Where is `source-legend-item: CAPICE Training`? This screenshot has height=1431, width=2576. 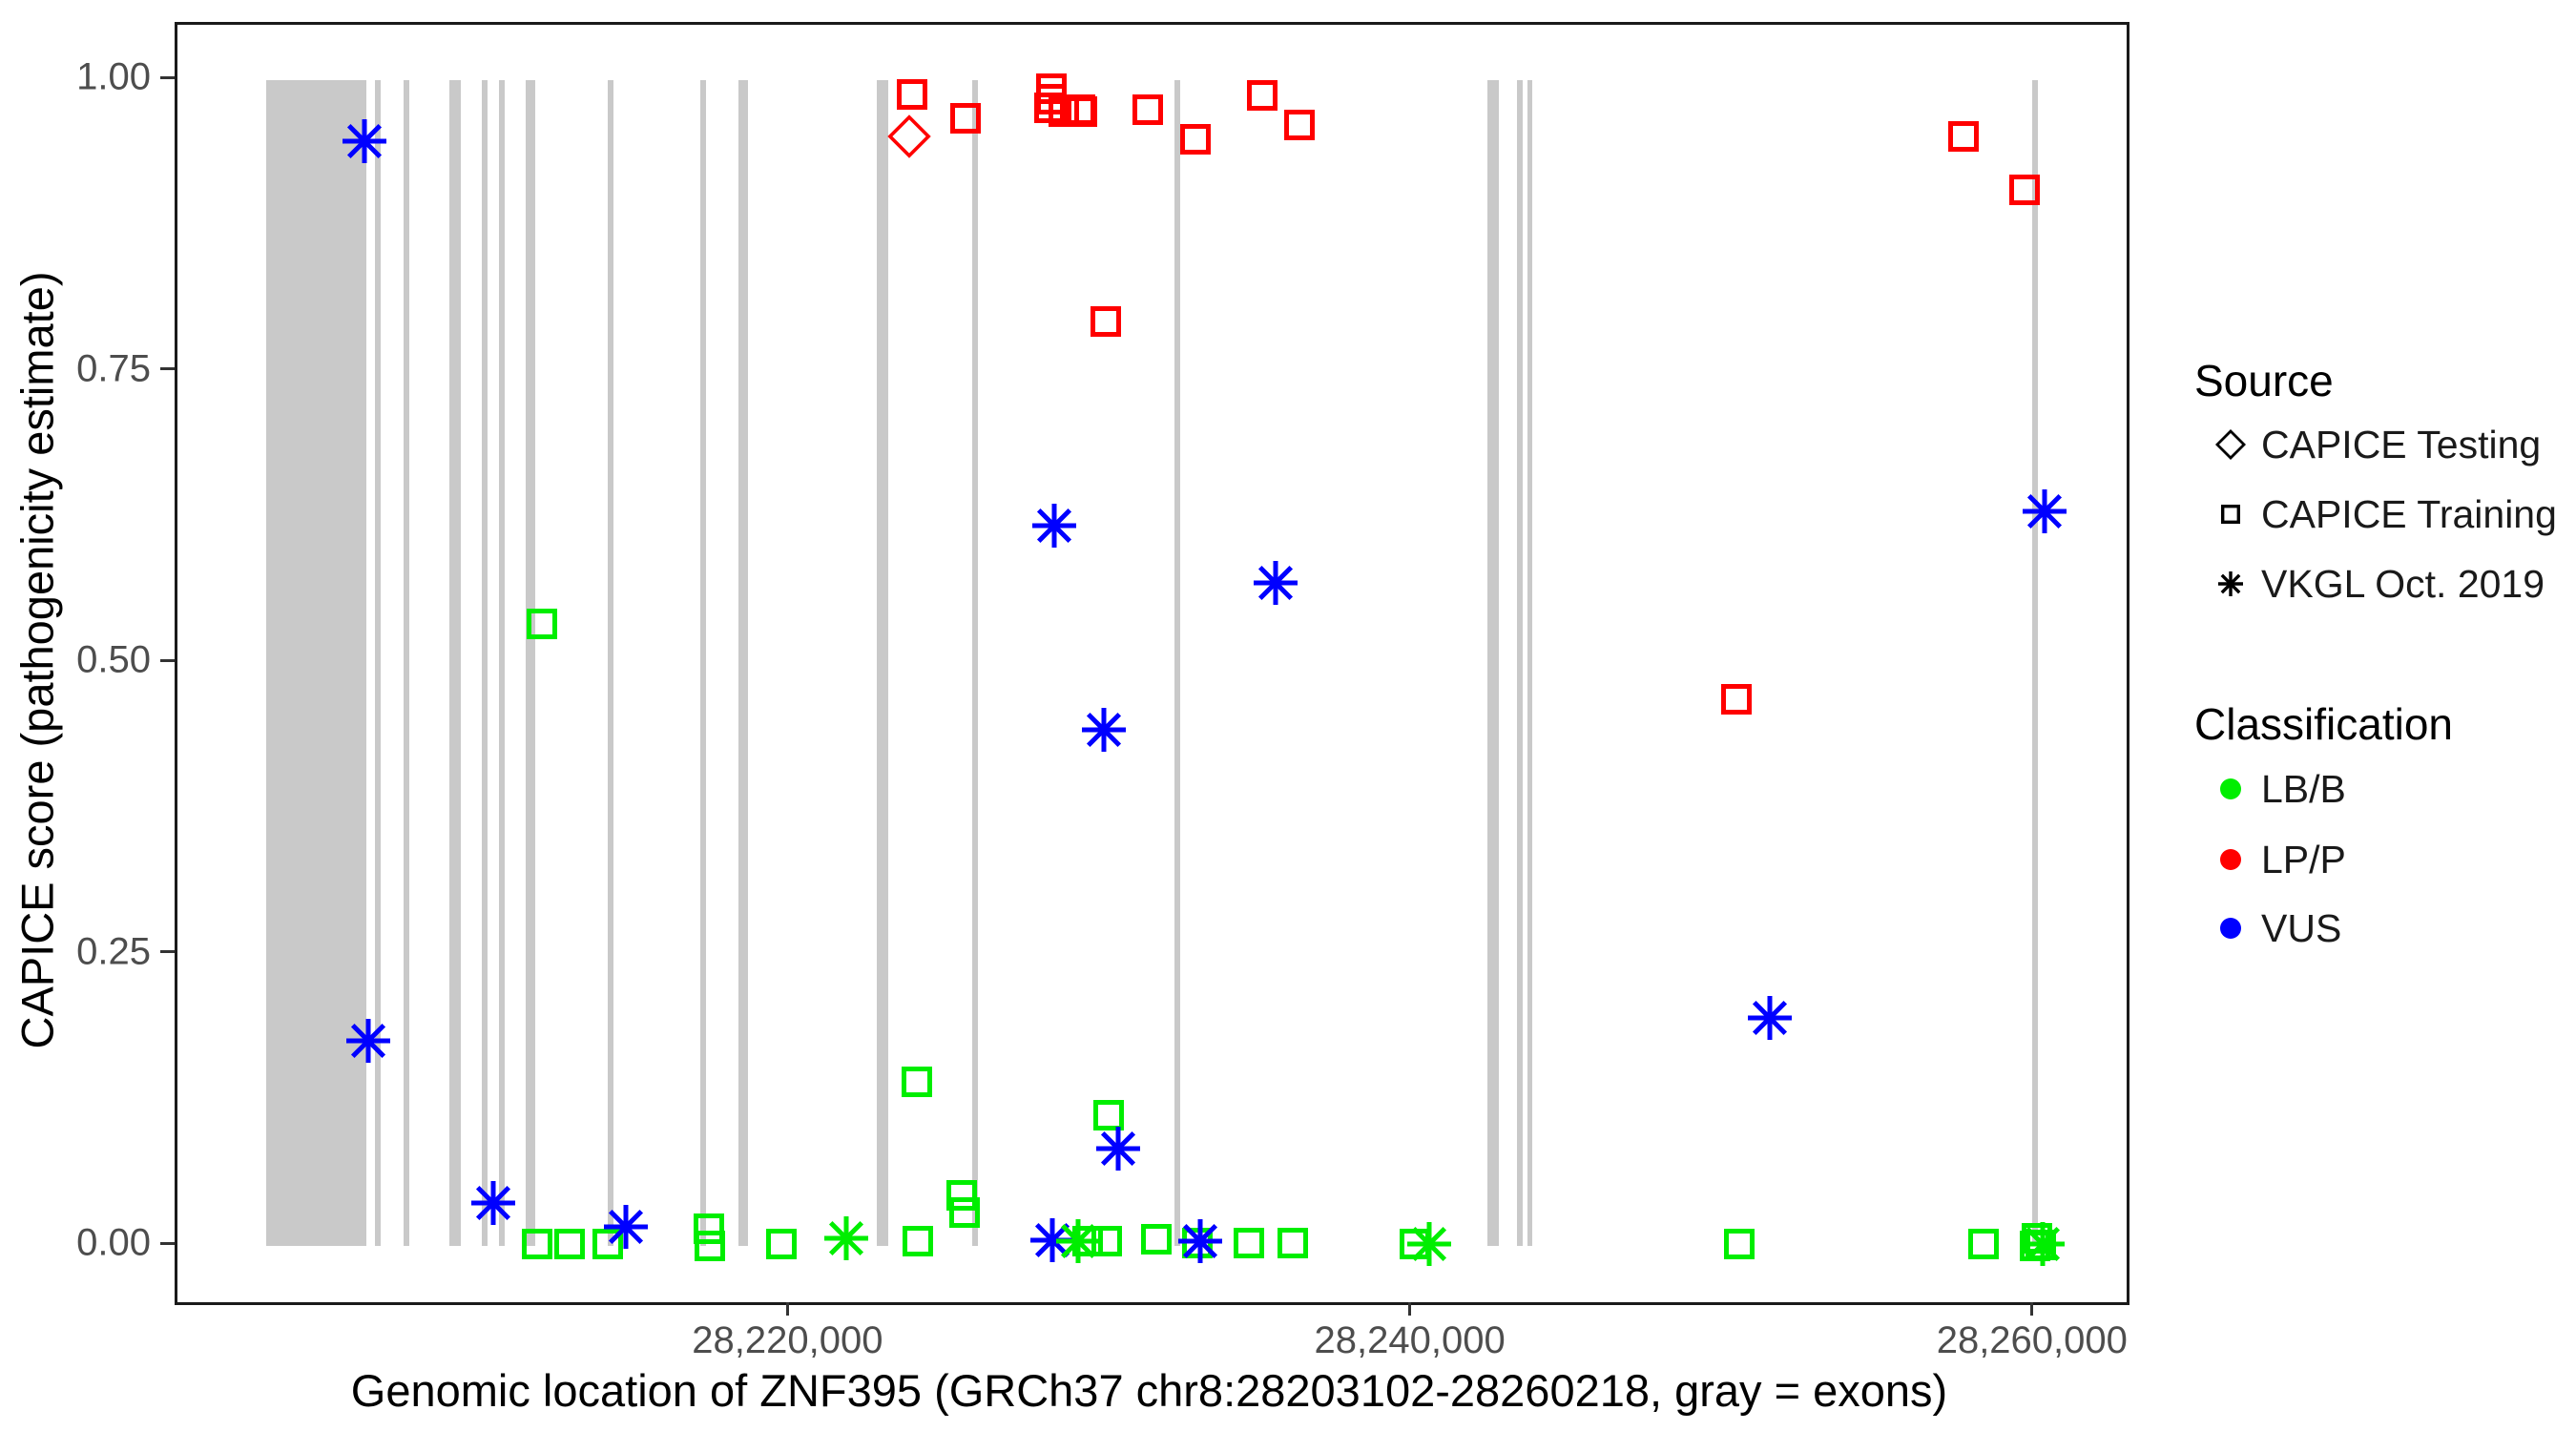 source-legend-item: CAPICE Training is located at coordinates (2380, 514).